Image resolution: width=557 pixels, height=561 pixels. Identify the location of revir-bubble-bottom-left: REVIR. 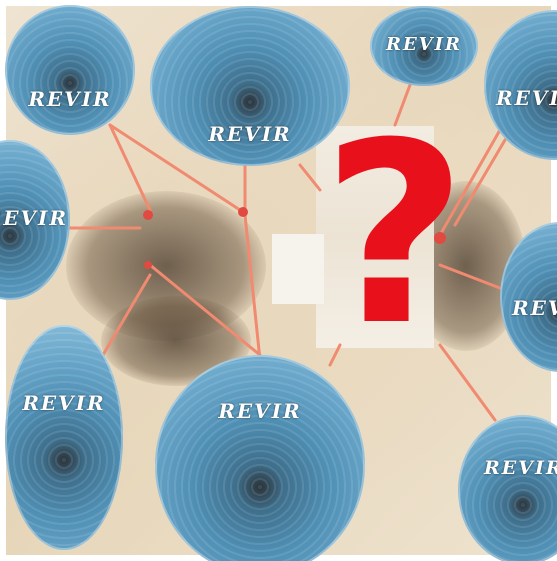
(64, 437).